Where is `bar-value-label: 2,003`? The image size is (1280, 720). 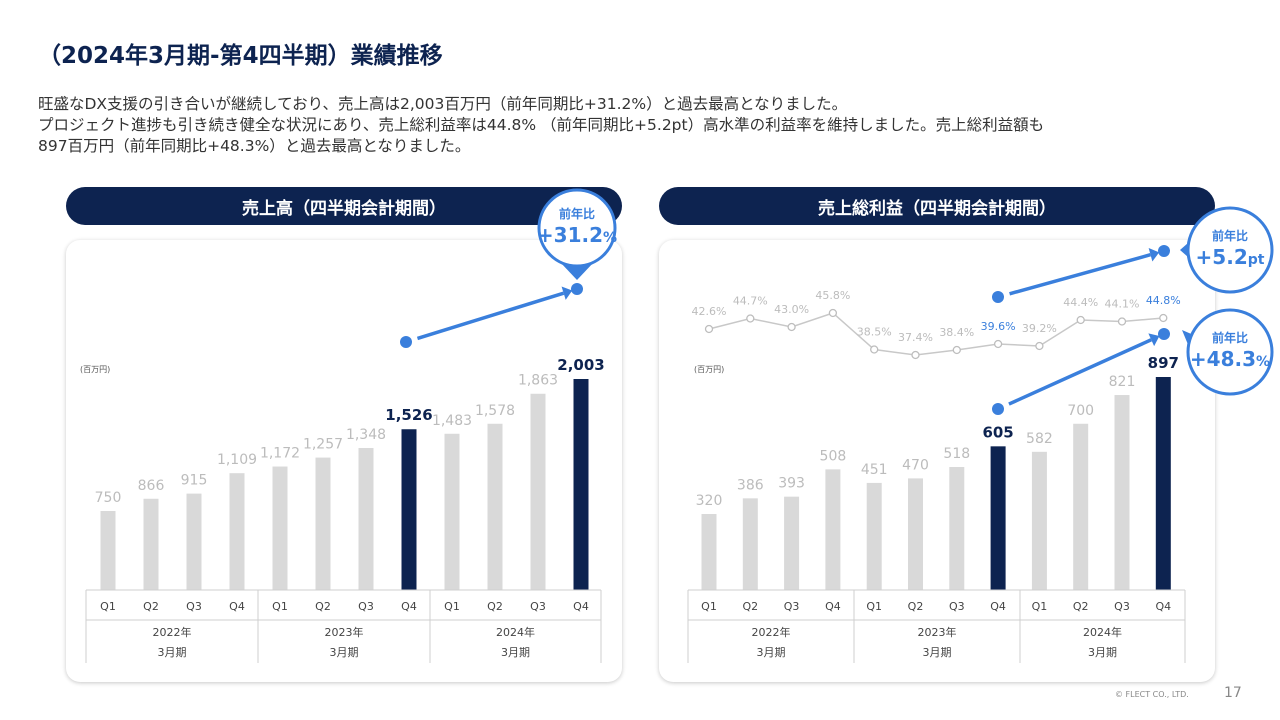 bar-value-label: 2,003 is located at coordinates (580, 365).